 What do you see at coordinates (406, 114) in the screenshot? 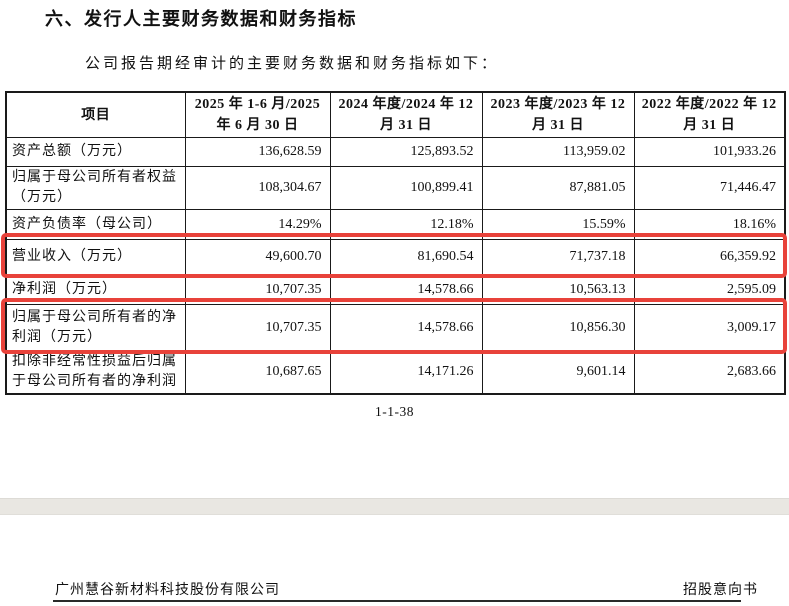
I see `column-header-2024: 2024 年度/2024 年 12 月 31 日` at bounding box center [406, 114].